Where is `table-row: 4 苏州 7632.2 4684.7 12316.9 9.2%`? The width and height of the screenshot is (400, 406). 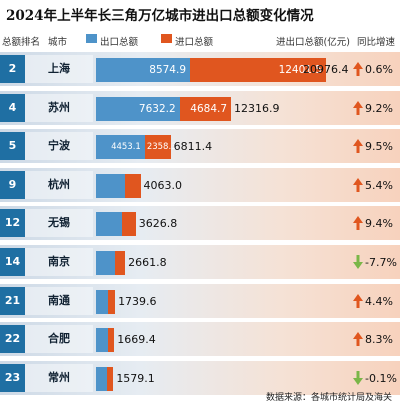
table-row: 4 苏州 7632.2 4684.7 12316.9 9.2% is located at coordinates (200, 107).